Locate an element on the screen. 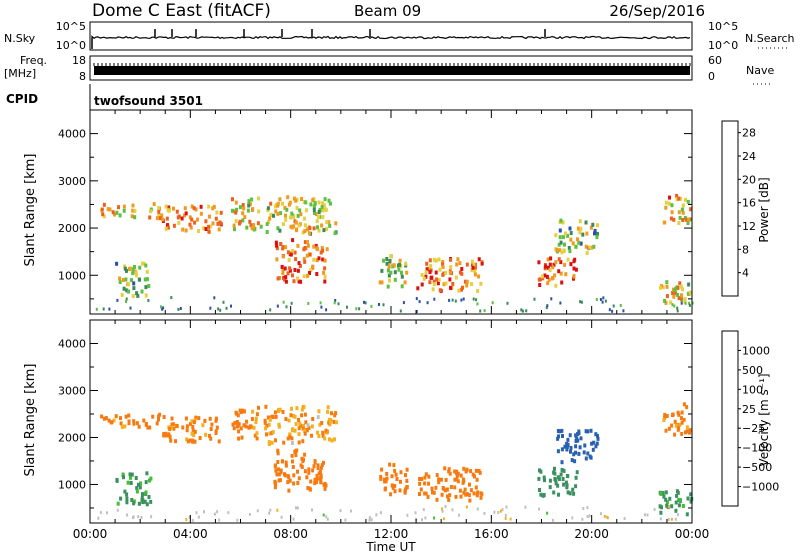  colorbar-tick-label: −25 is located at coordinates (753, 428).